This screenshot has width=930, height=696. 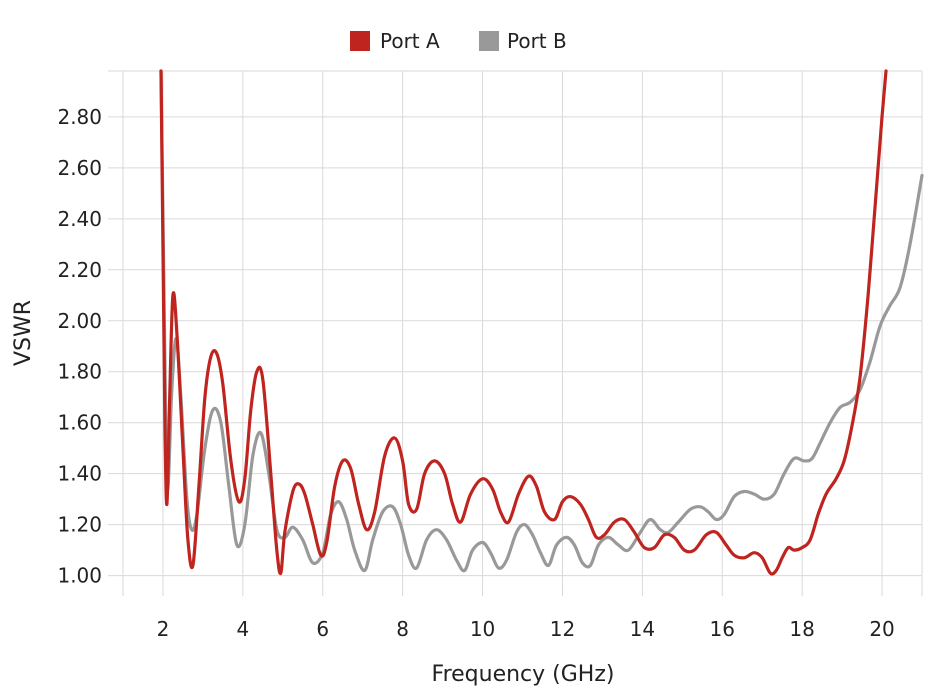 I want to click on x-tick-label: 18, so click(x=801, y=629).